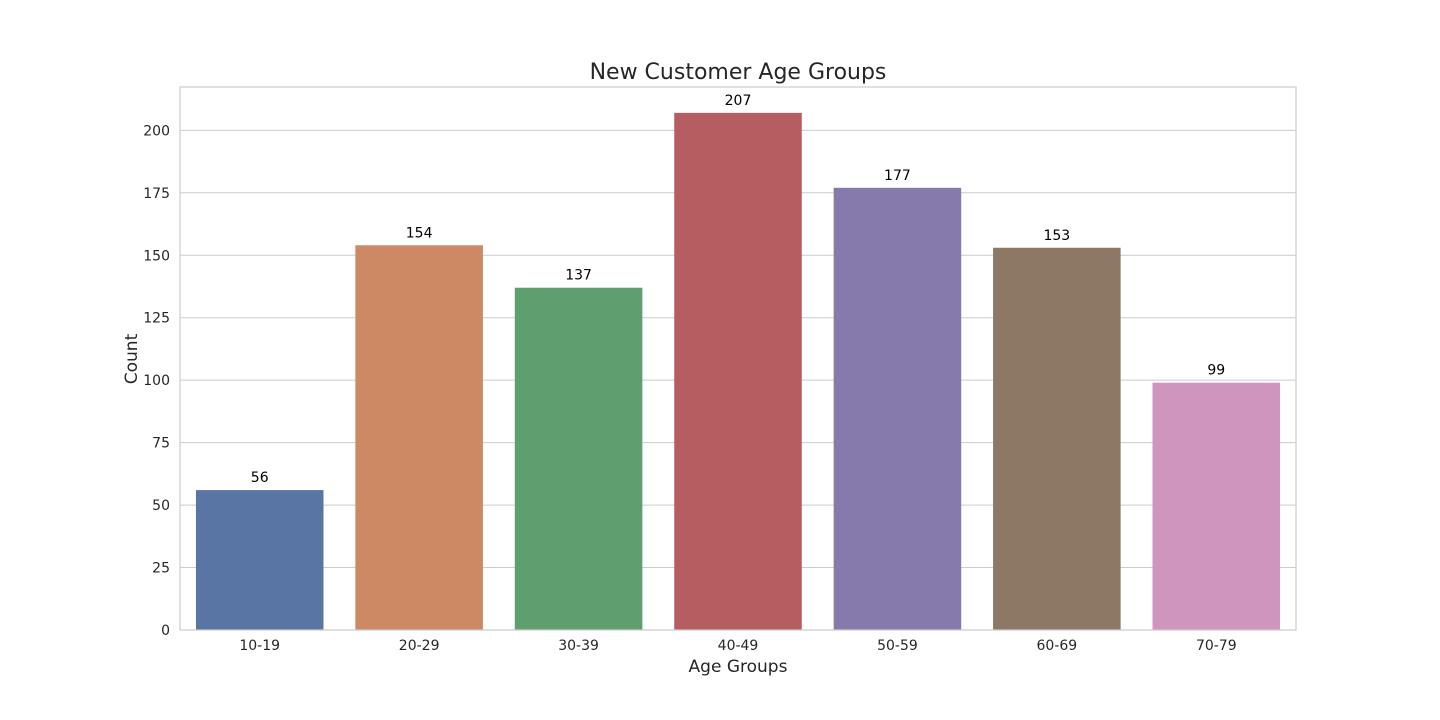  What do you see at coordinates (161, 506) in the screenshot?
I see `y-tick-label: 50` at bounding box center [161, 506].